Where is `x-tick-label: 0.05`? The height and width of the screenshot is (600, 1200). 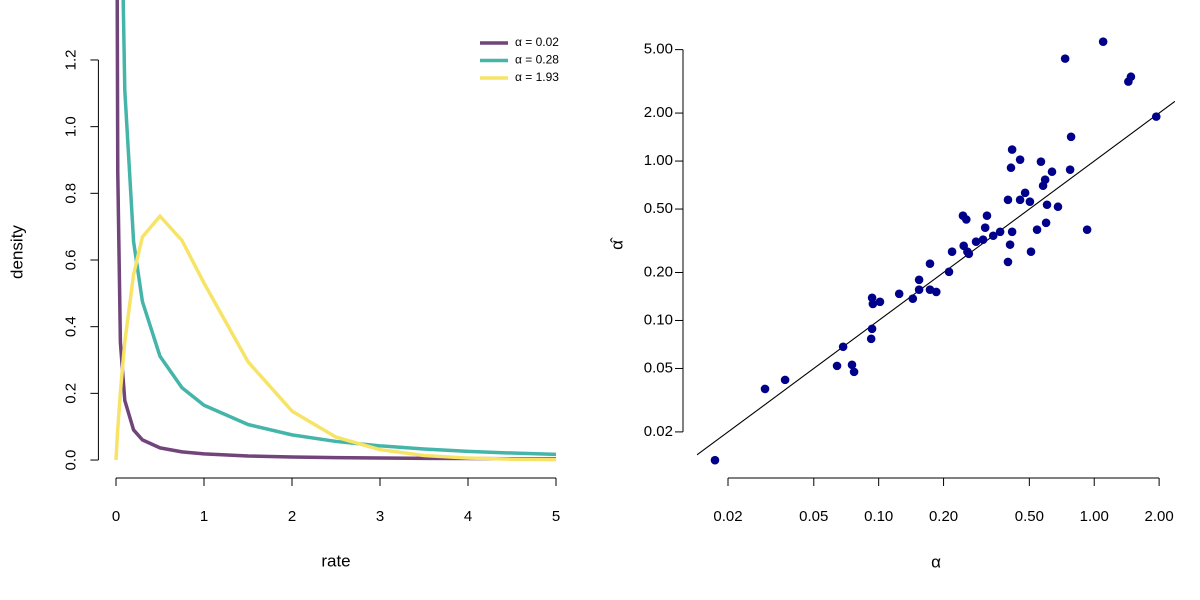 x-tick-label: 0.05 is located at coordinates (813, 516).